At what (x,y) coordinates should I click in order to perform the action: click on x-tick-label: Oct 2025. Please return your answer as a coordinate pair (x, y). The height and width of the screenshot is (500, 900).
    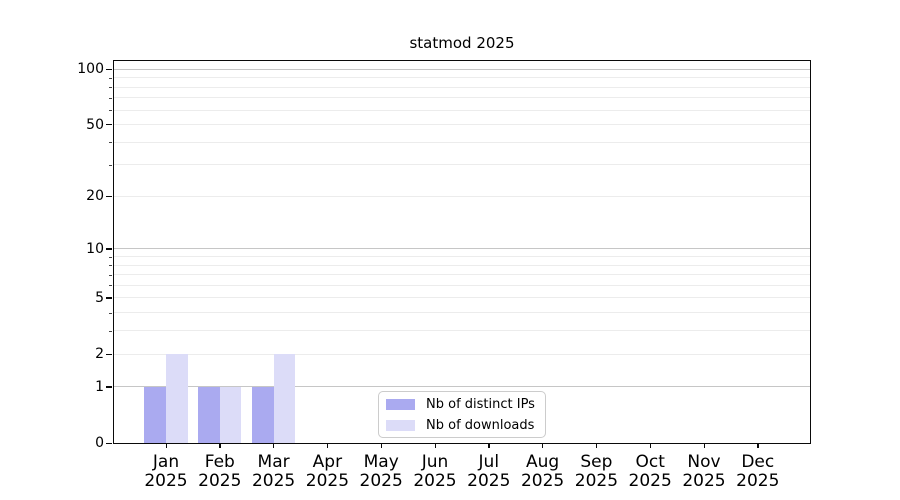
    Looking at the image, I should click on (650, 472).